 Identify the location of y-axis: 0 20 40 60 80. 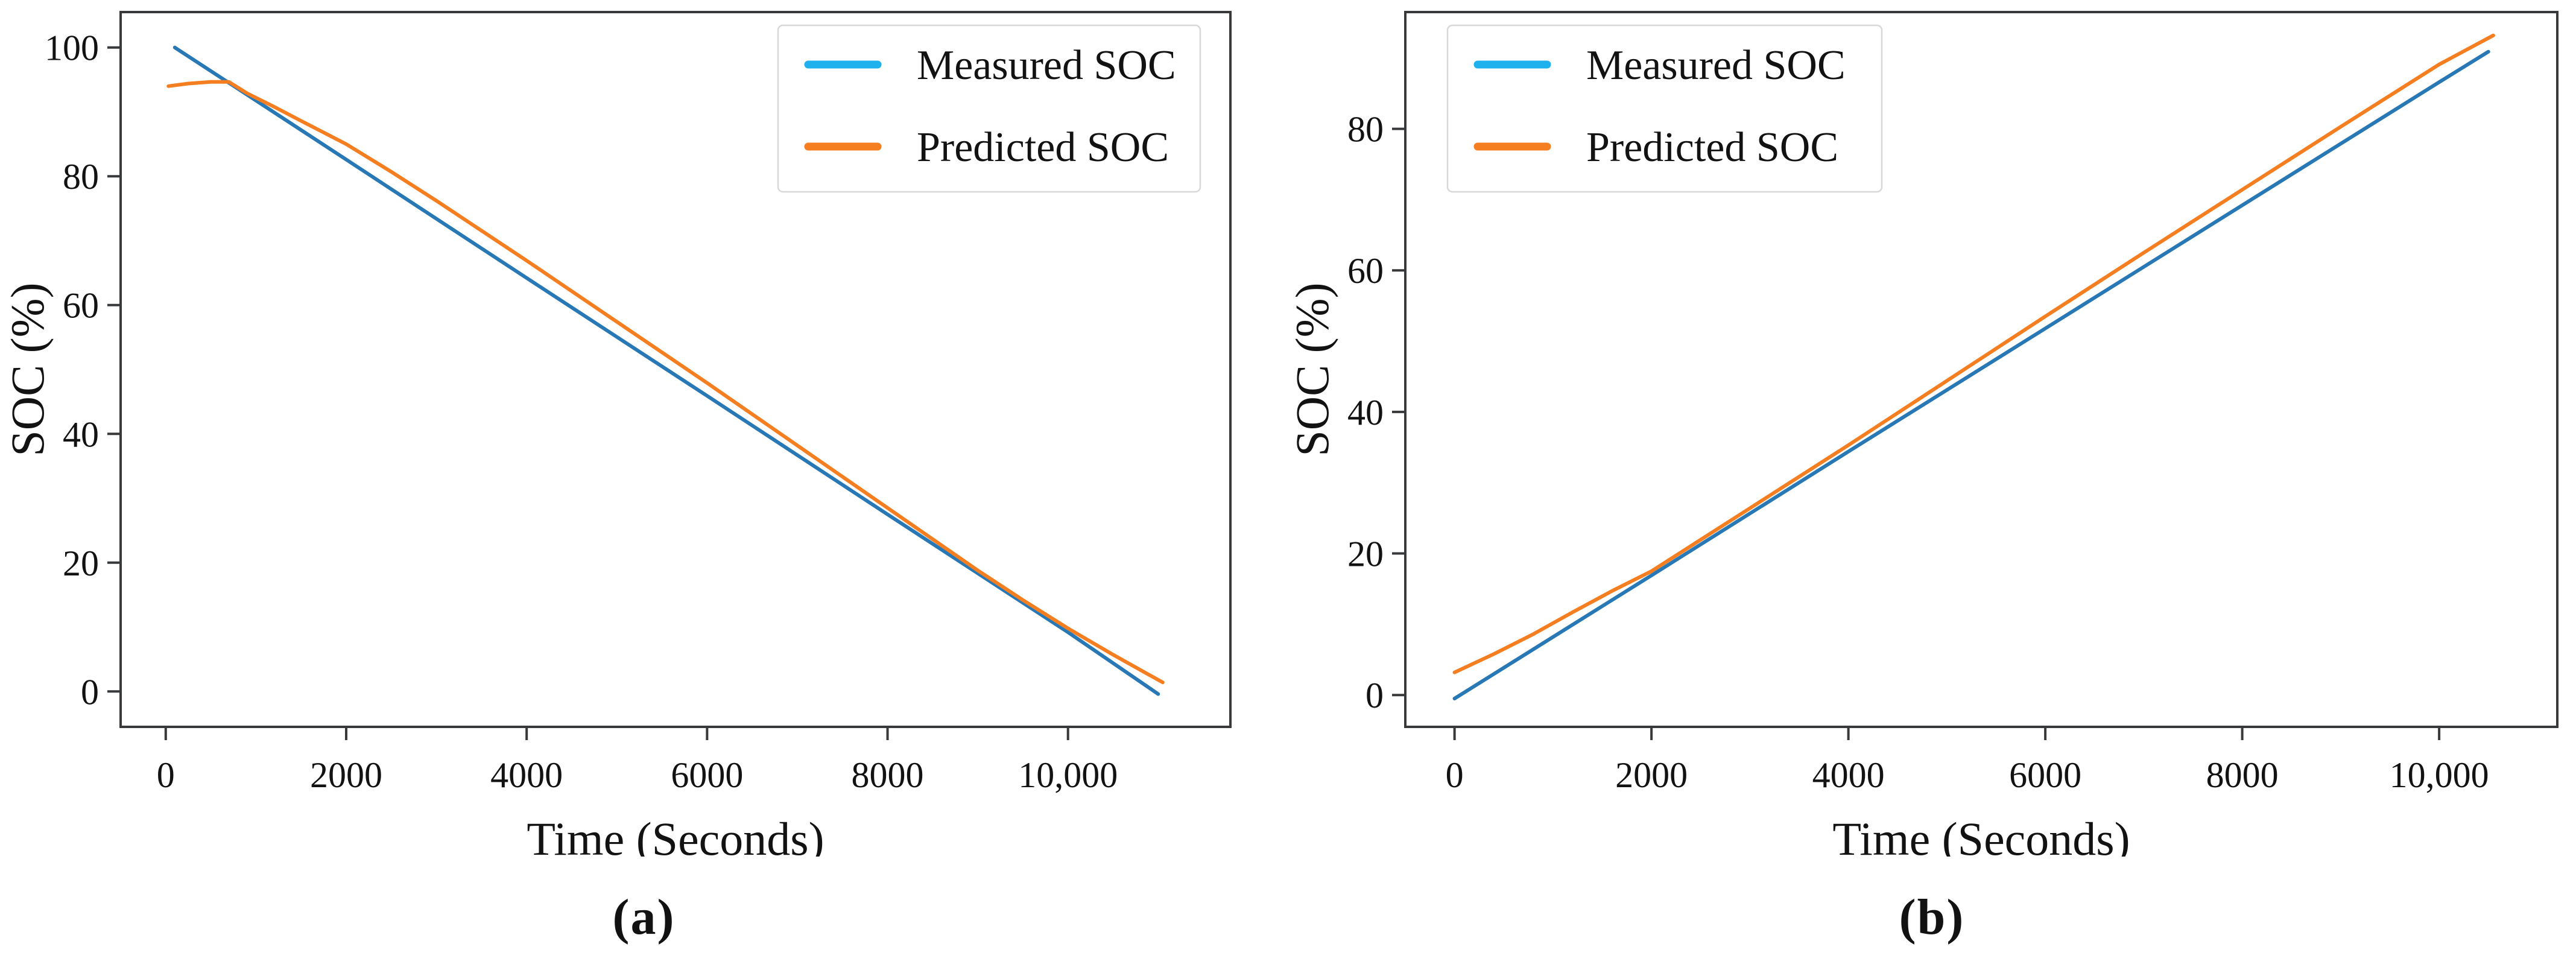
(1376, 413).